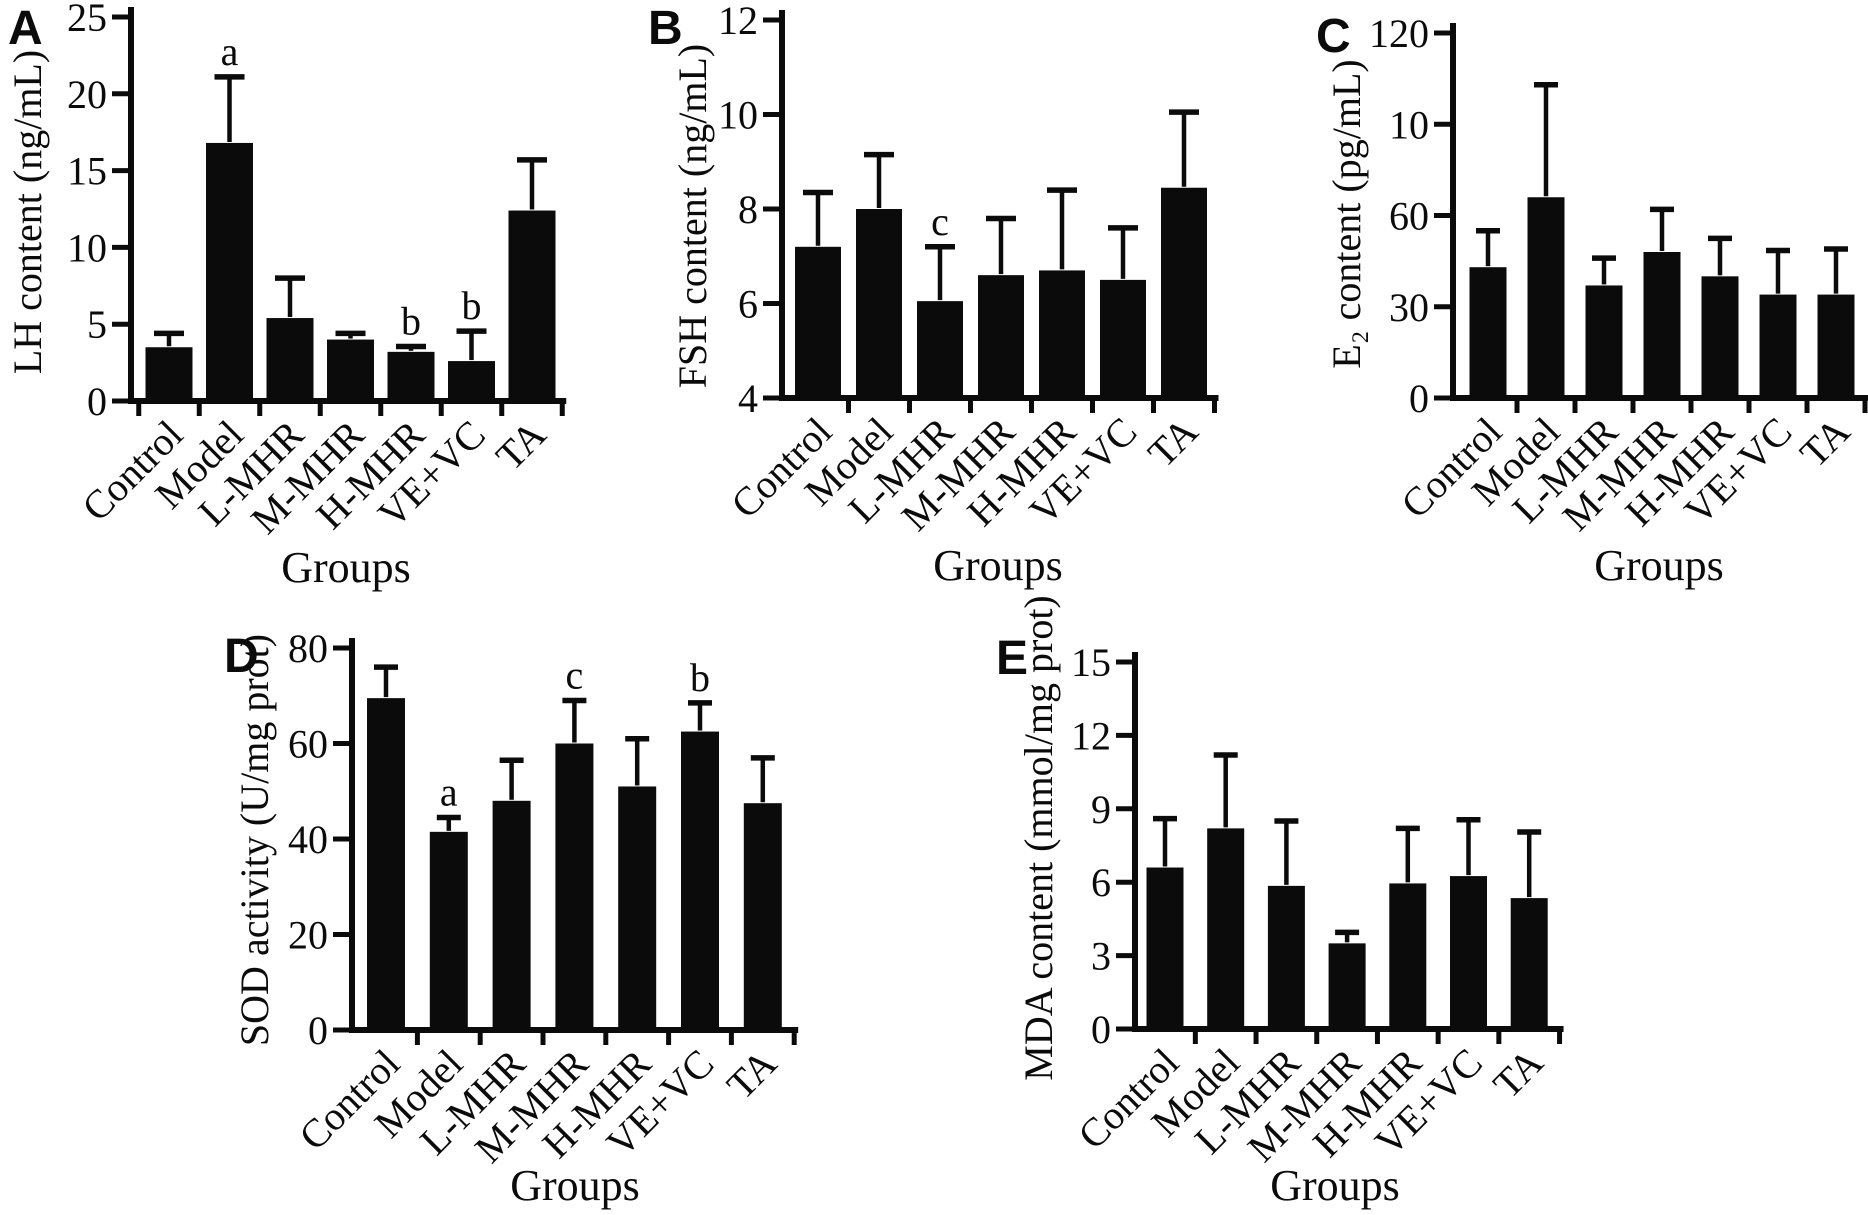 This screenshot has width=1868, height=1215. I want to click on panel-b-bar-Control, so click(818, 322).